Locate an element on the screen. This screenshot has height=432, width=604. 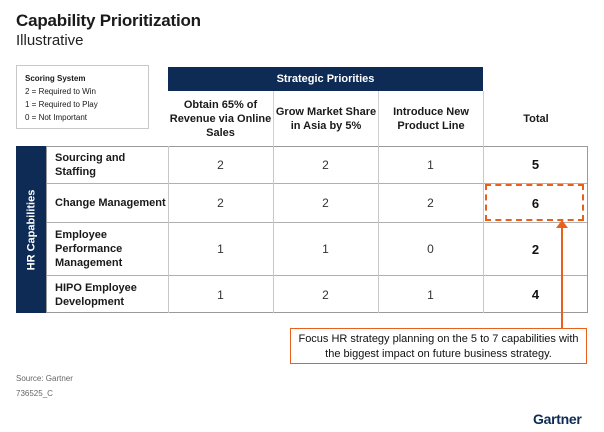
score-cell: 0 is located at coordinates (430, 249).